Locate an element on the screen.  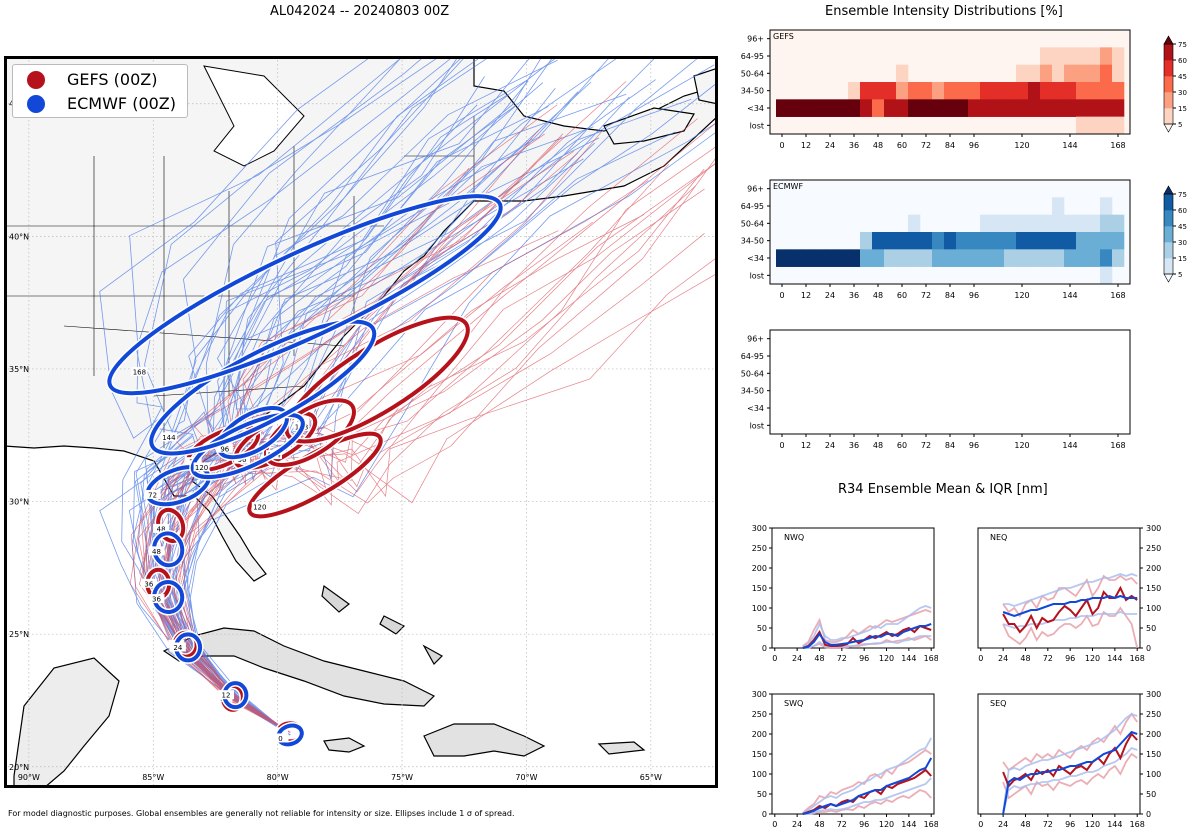
series-ecmwf-q3 is located at coordinates (867, 626).